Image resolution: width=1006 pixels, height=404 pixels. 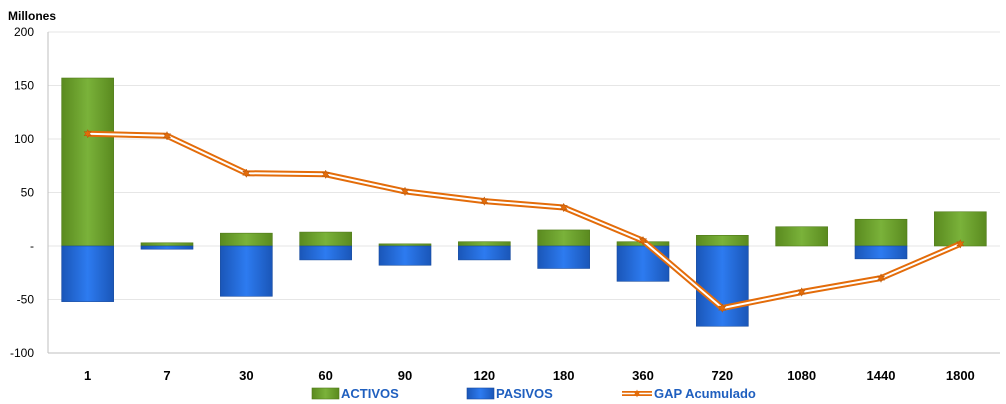 What do you see at coordinates (705, 393) in the screenshot?
I see `legend-label: GAP Acumulado` at bounding box center [705, 393].